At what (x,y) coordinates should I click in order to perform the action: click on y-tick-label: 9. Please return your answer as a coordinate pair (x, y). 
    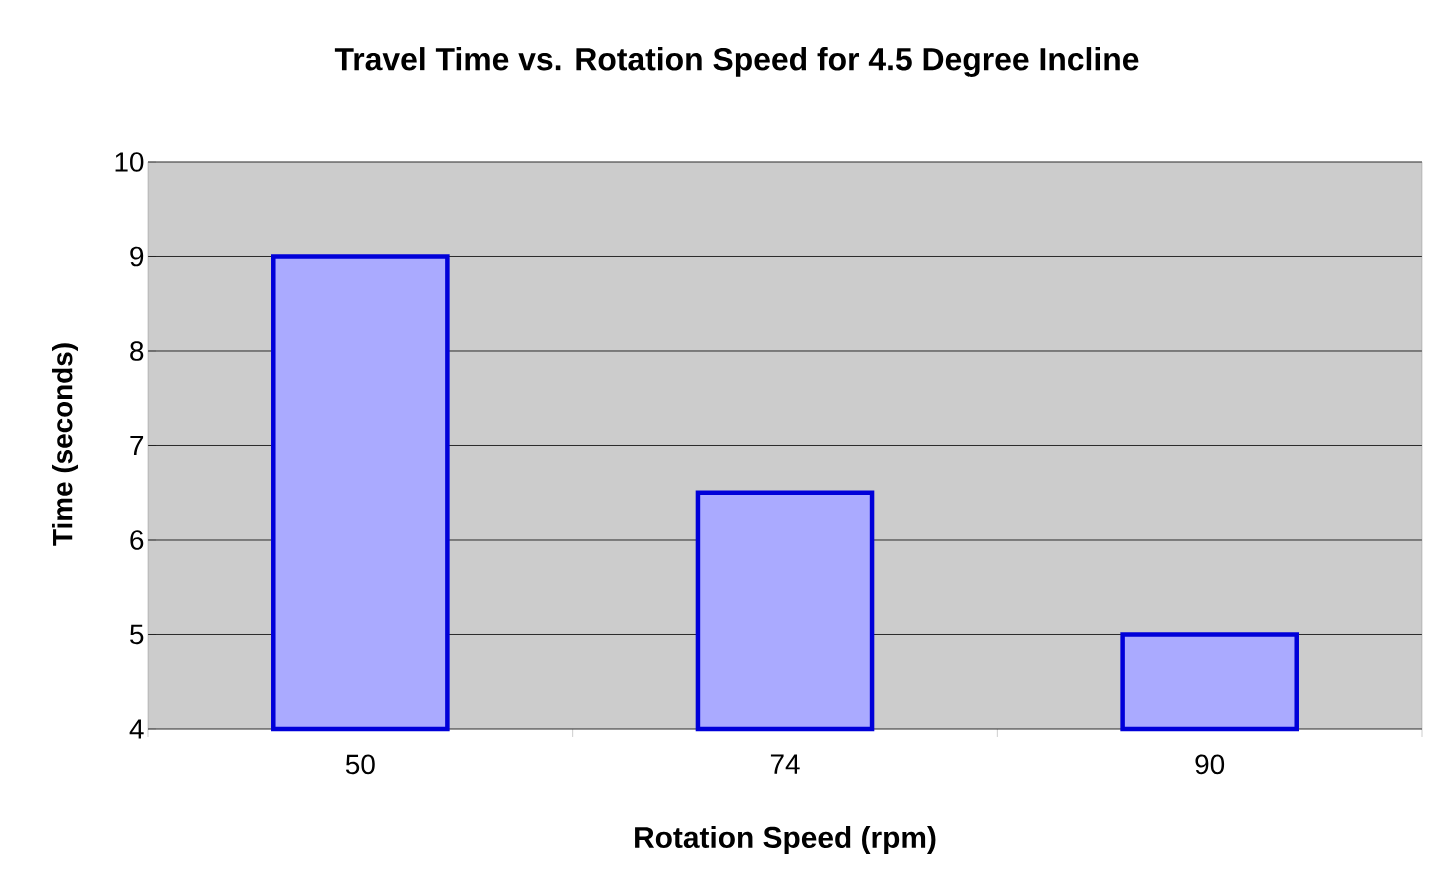
    Looking at the image, I should click on (137, 256).